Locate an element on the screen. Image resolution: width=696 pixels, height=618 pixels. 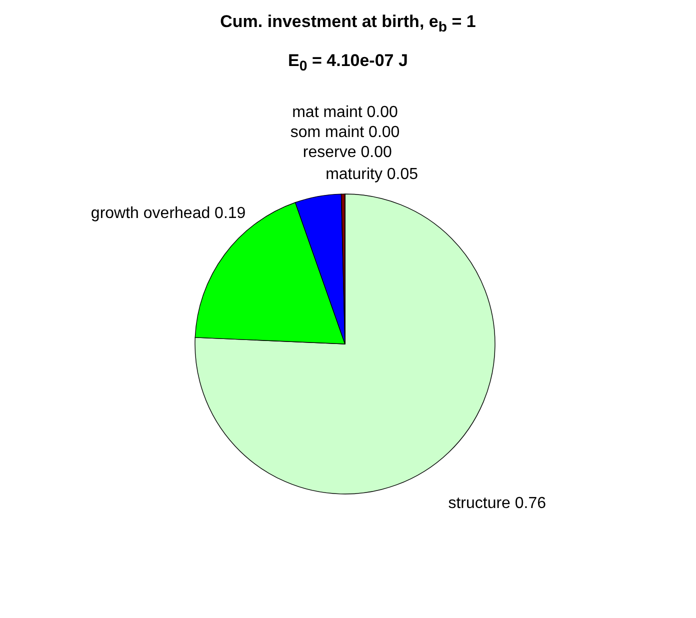
chart-subtitle: E$_{0}$ = 4.10e-07 J is located at coordinates (348, 63).